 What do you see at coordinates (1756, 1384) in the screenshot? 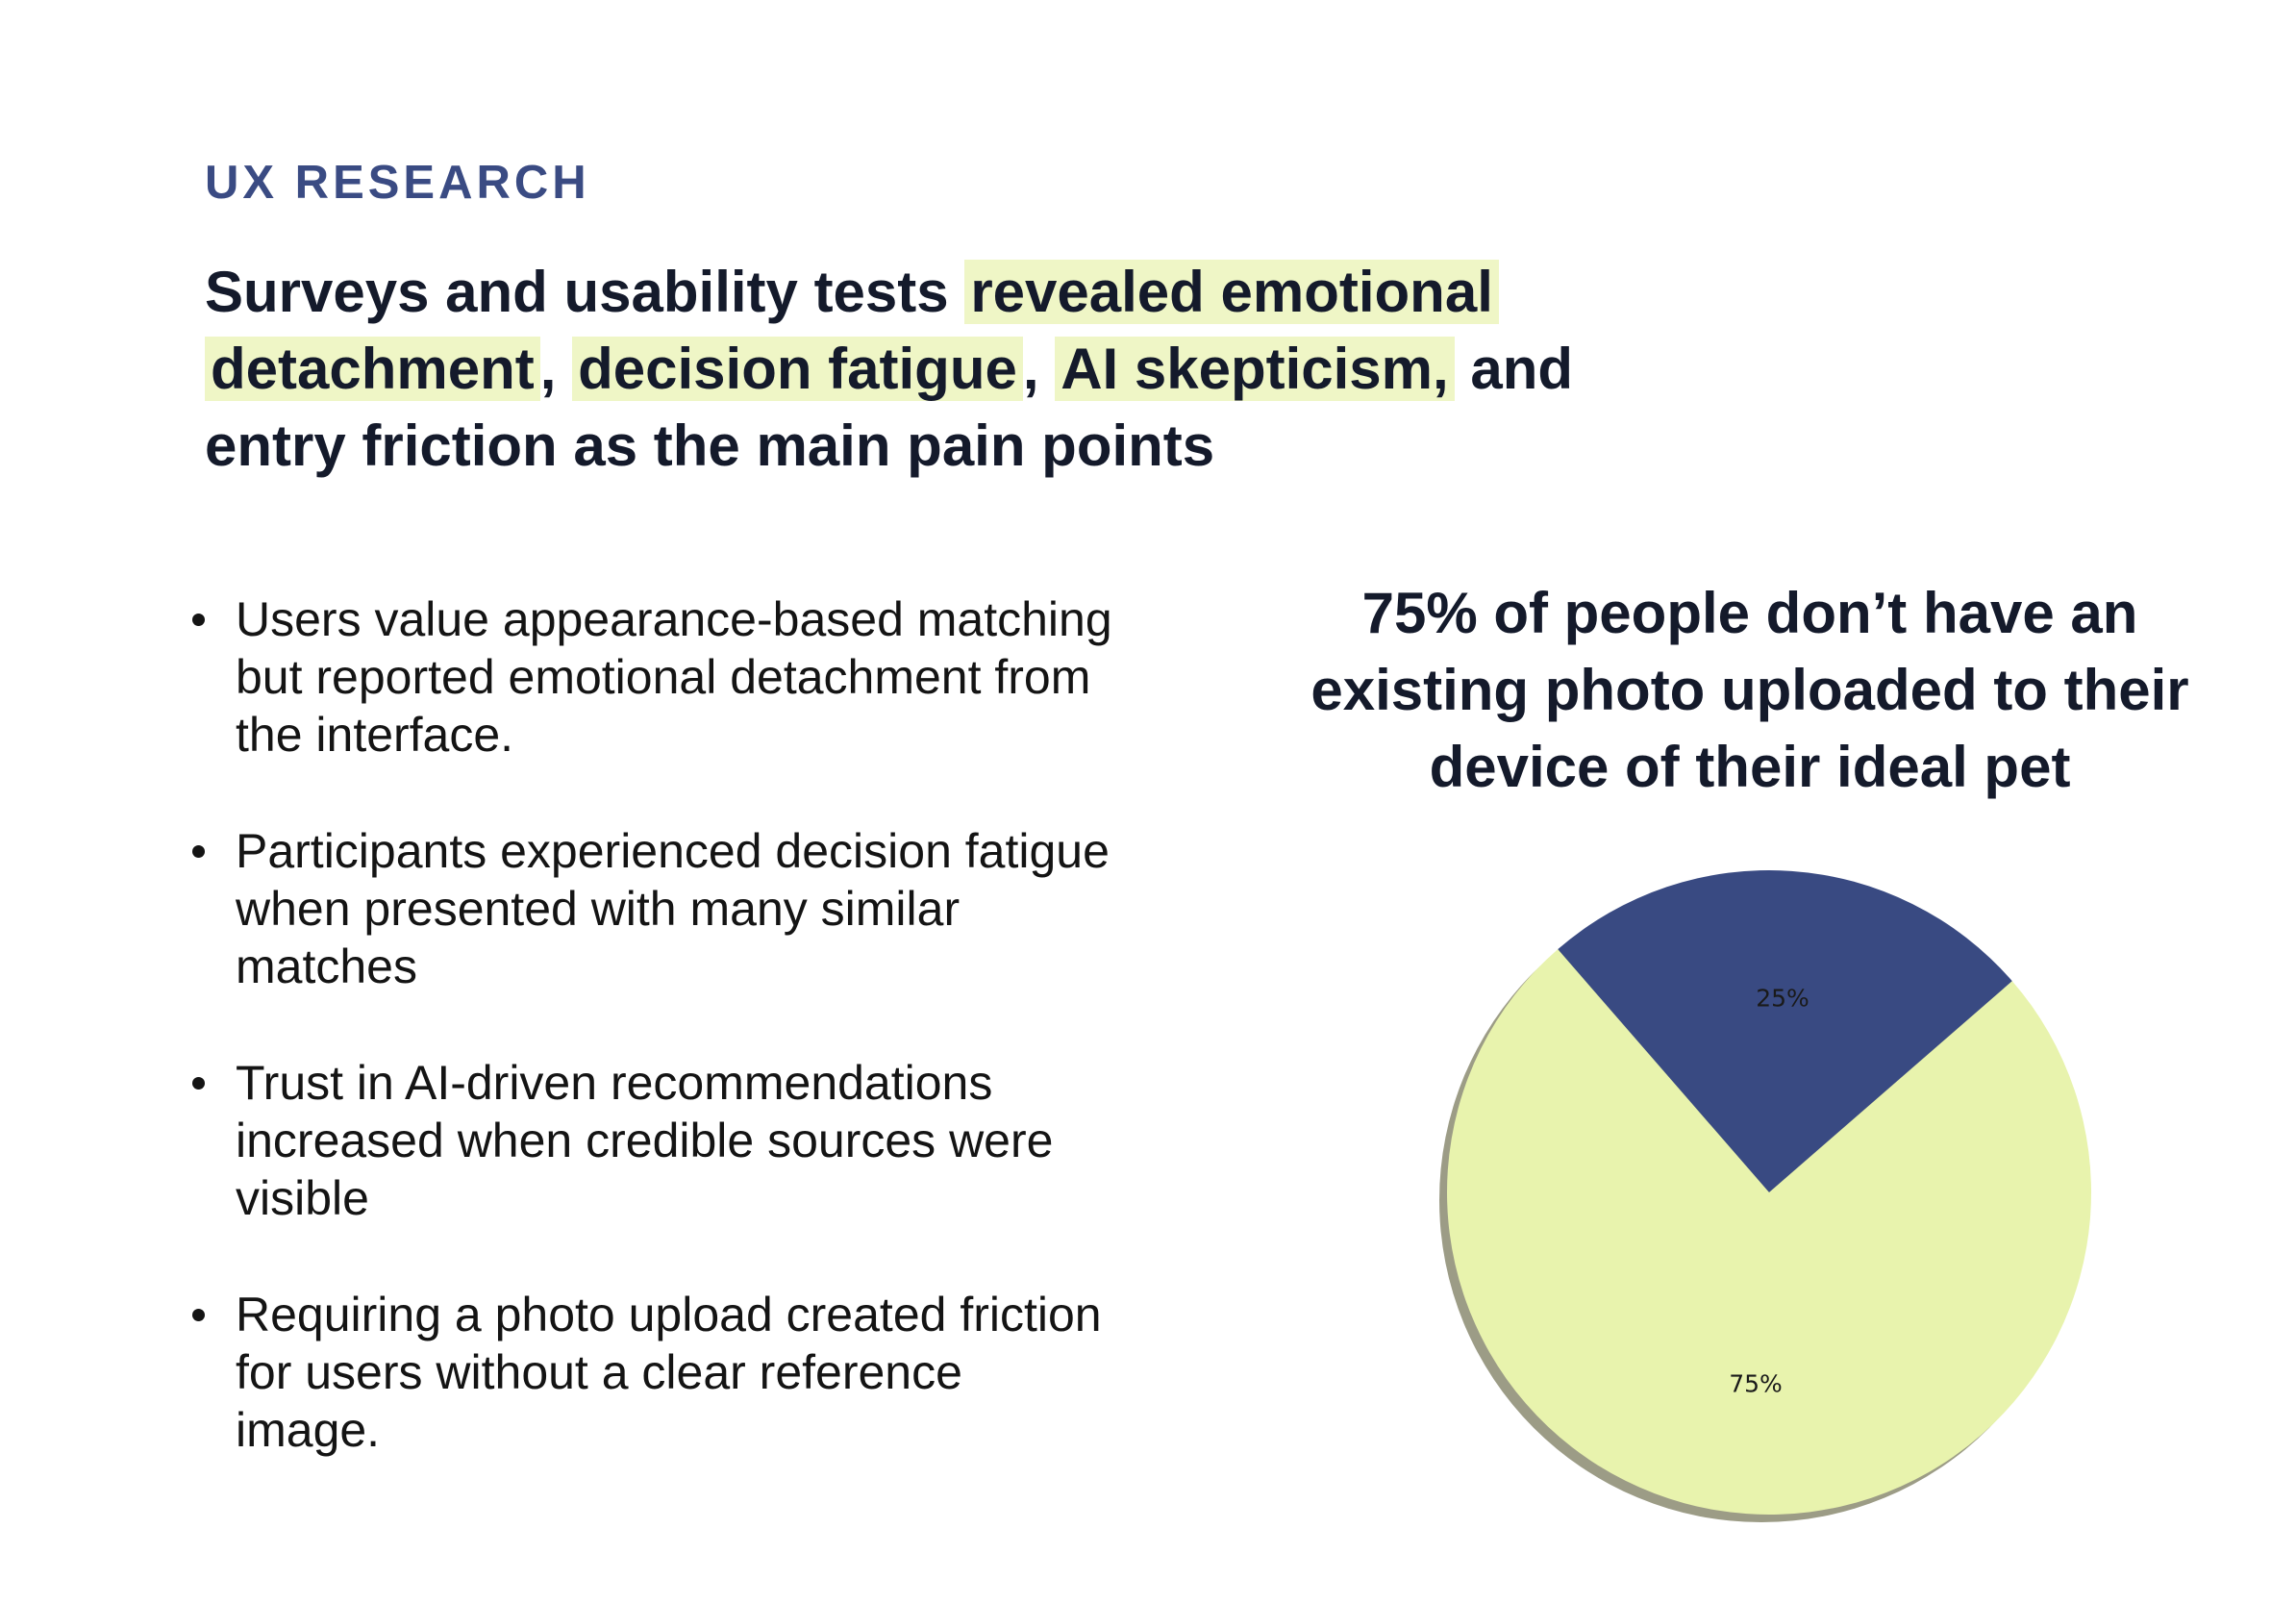
I see `pie-slice-label: 75%` at bounding box center [1756, 1384].